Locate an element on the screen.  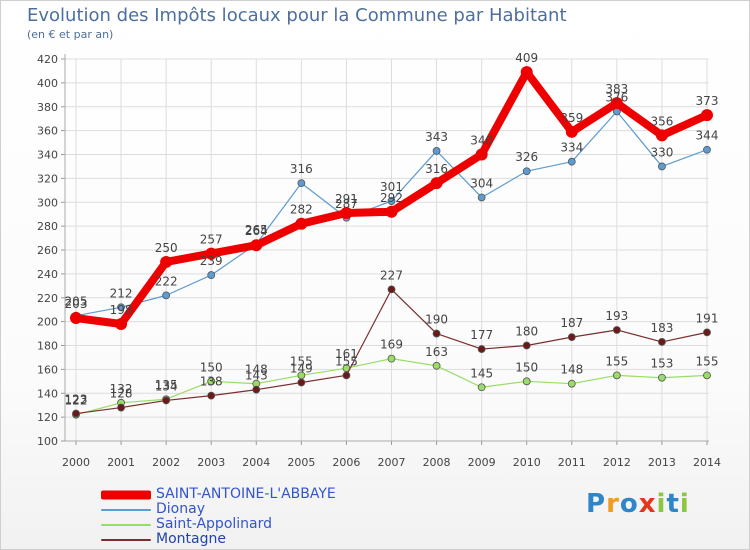
data-label: 128 is located at coordinates (121, 394).